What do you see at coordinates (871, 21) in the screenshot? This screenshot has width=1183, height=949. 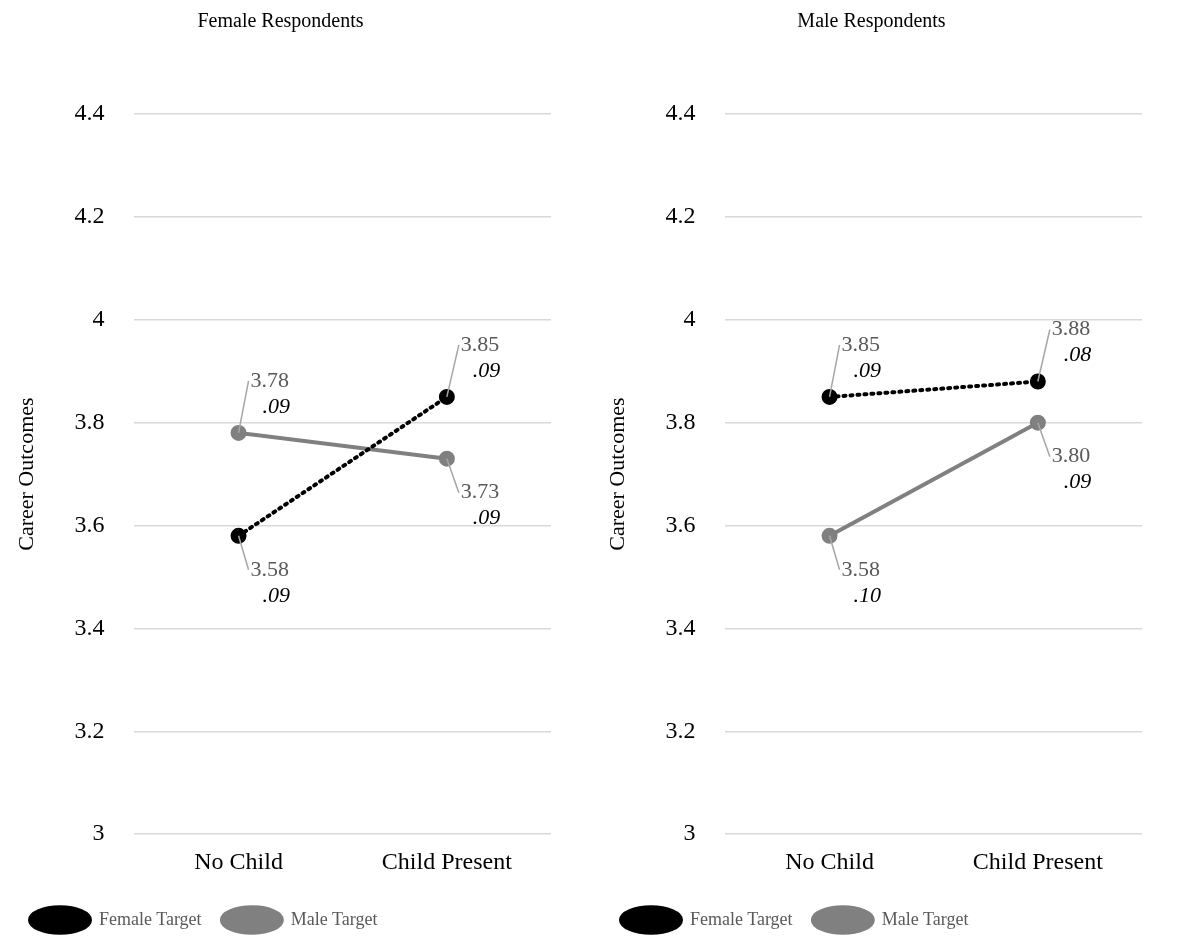 I see `chart-title: Male Respondents` at bounding box center [871, 21].